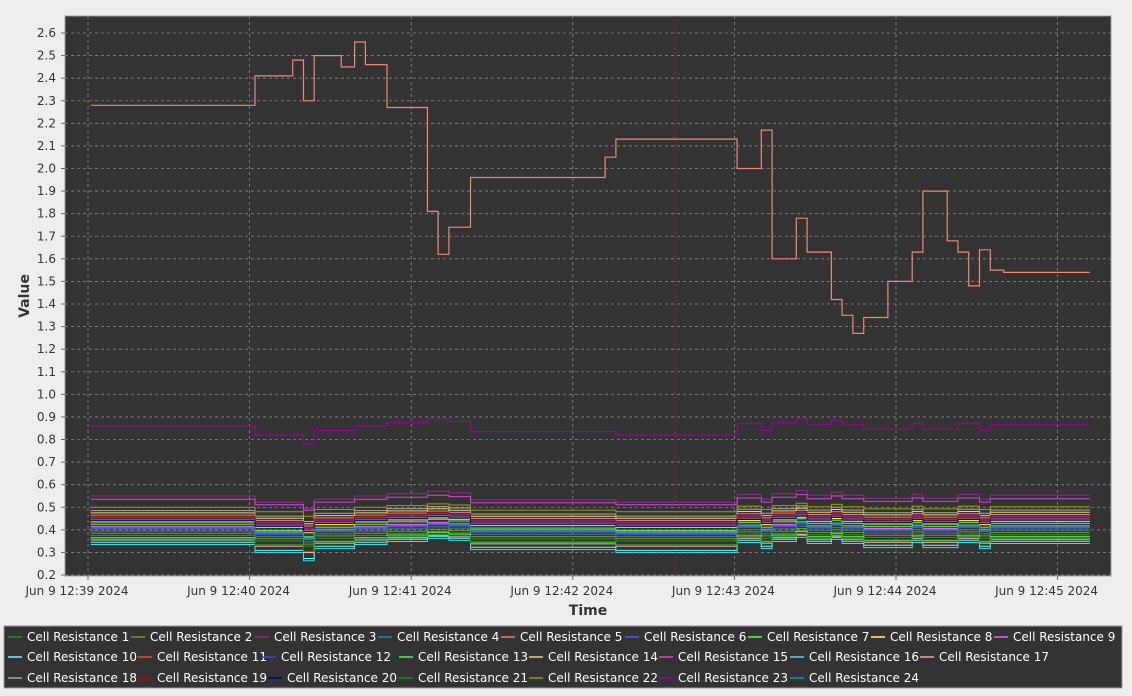 The height and width of the screenshot is (696, 1132). I want to click on legend-item: Cell Resistance 19, so click(202, 678).